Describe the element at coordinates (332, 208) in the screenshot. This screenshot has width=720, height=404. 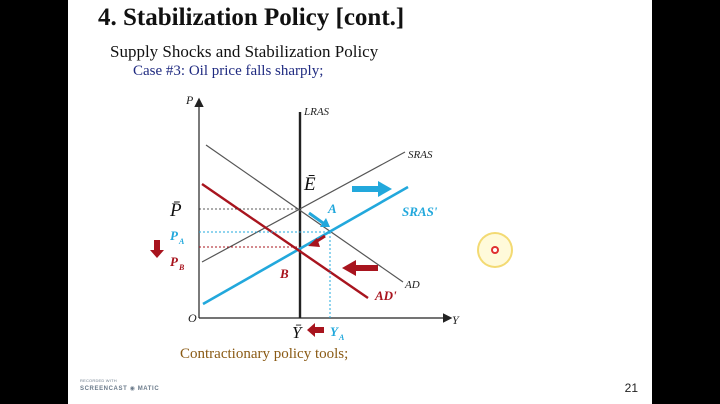
I see `point-a-label: A` at that location.